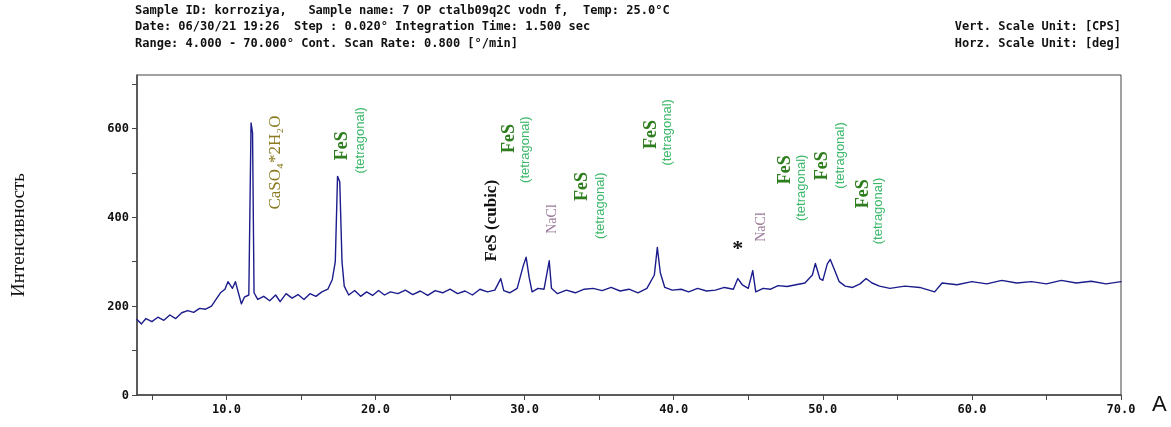  I want to click on annotation: CaSO₄*2H₂O, so click(274, 162).